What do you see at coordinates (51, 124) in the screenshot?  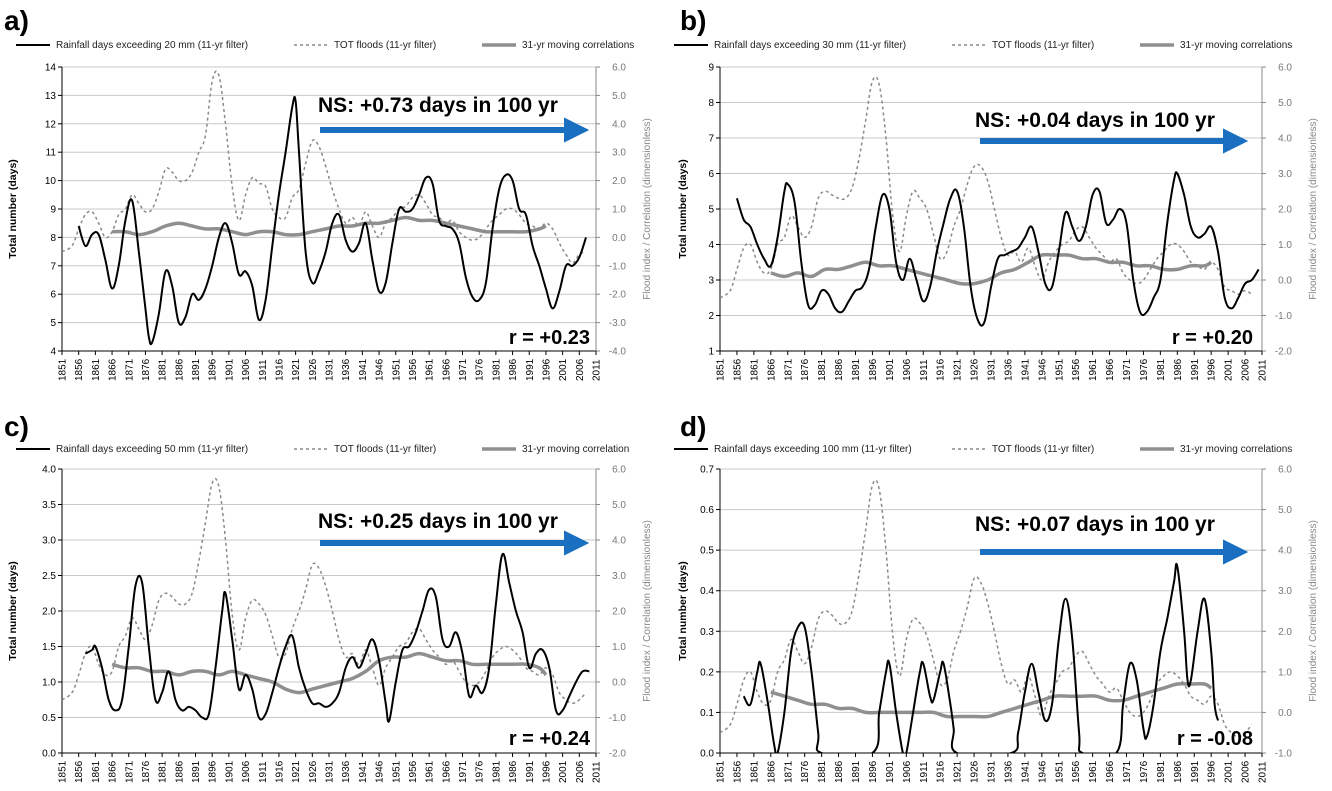 I see `y-tick-label: 12` at bounding box center [51, 124].